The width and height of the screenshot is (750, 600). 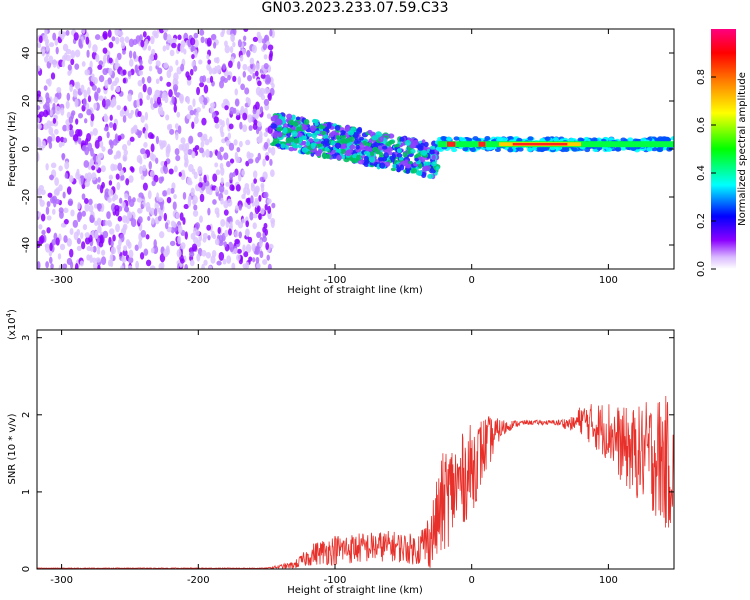 I want to click on colorbar-tick-label: 0.0, so click(x=701, y=269).